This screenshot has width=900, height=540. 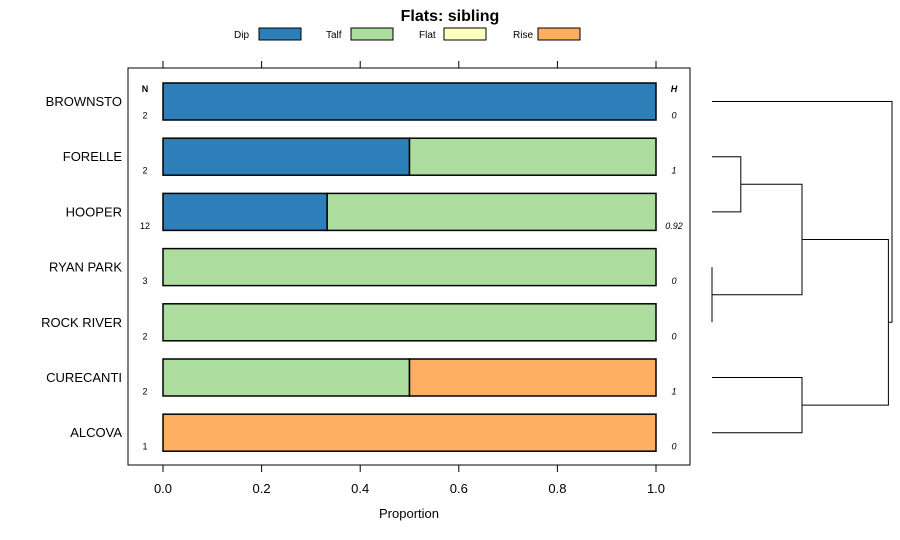 I want to click on legend-label-flat: Flat, so click(x=427, y=35).